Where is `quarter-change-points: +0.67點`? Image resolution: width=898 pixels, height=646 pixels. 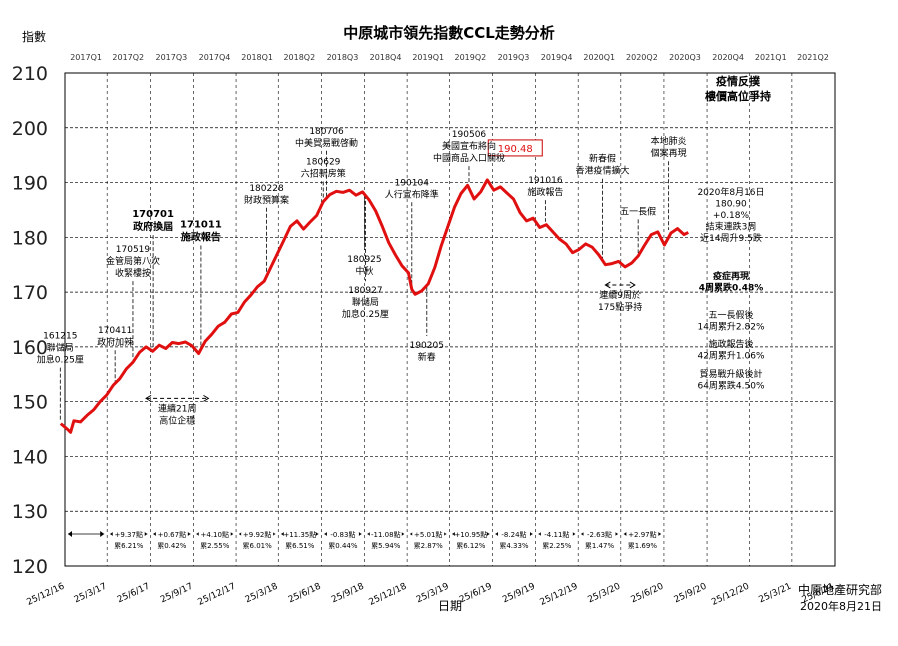
quarter-change-points: +0.67點 is located at coordinates (172, 534).